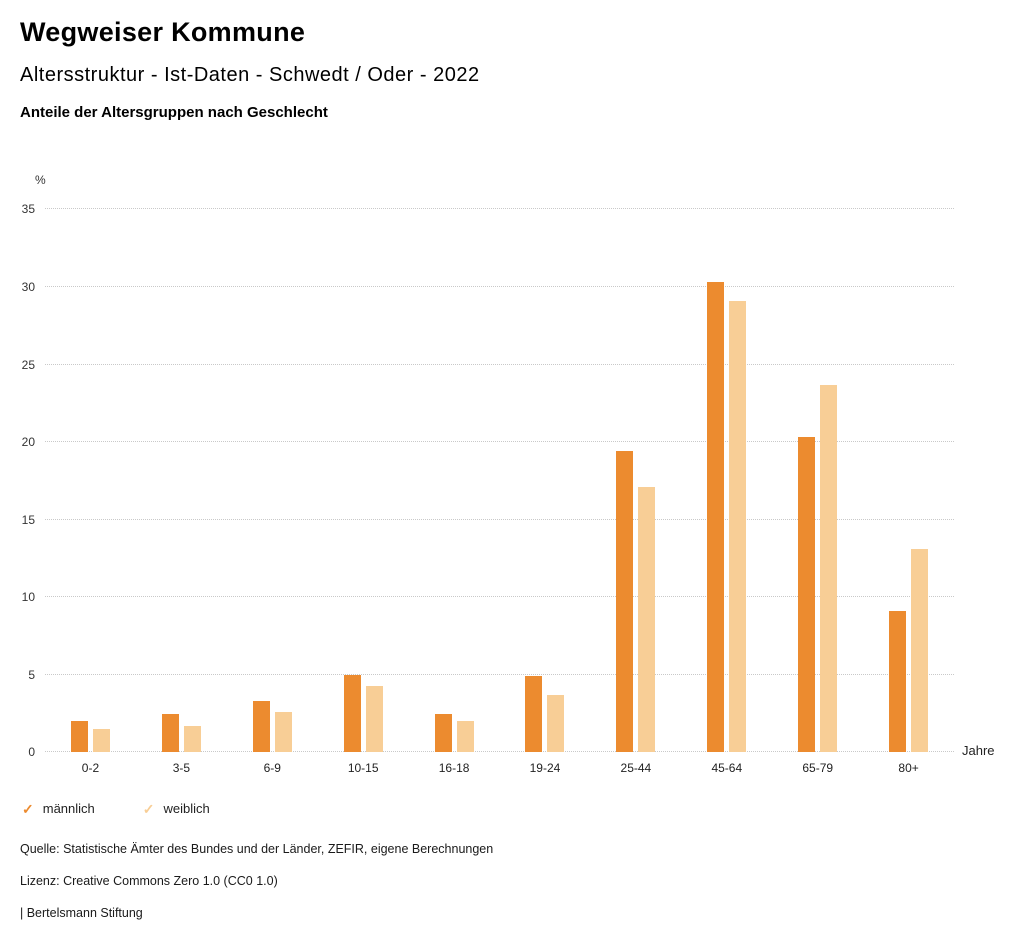  What do you see at coordinates (28, 442) in the screenshot?
I see `y-tick-label-20: 20` at bounding box center [28, 442].